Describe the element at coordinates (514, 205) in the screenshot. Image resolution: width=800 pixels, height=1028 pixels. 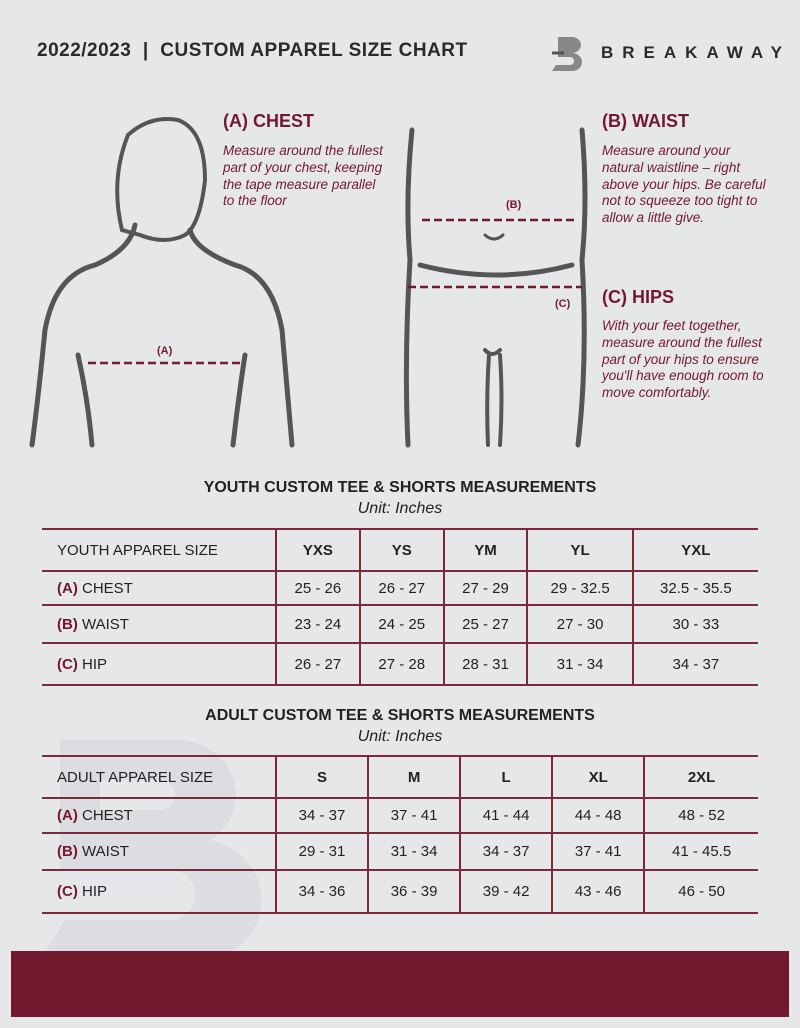
I see `waist-marker: (B)` at that location.